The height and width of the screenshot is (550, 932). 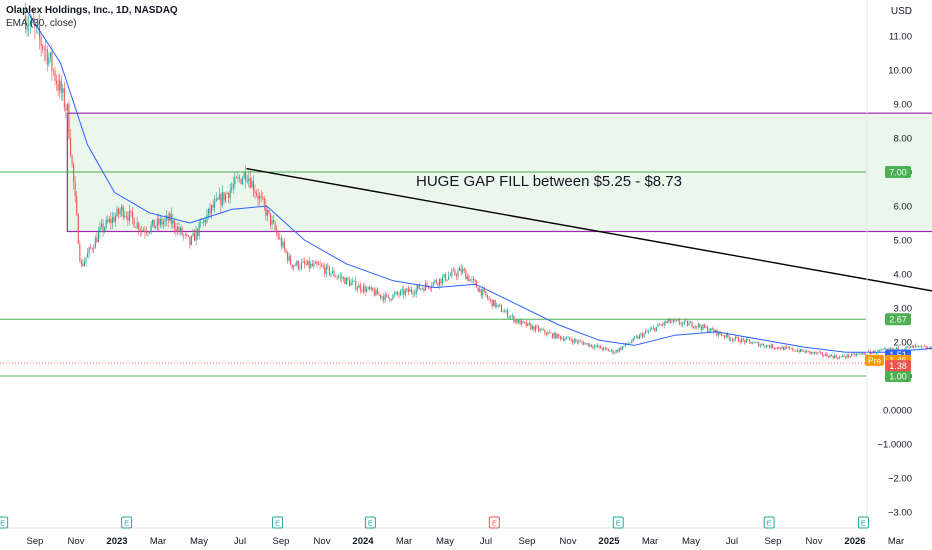 What do you see at coordinates (527, 541) in the screenshot?
I see `x-tick-label-12: Sep` at bounding box center [527, 541].